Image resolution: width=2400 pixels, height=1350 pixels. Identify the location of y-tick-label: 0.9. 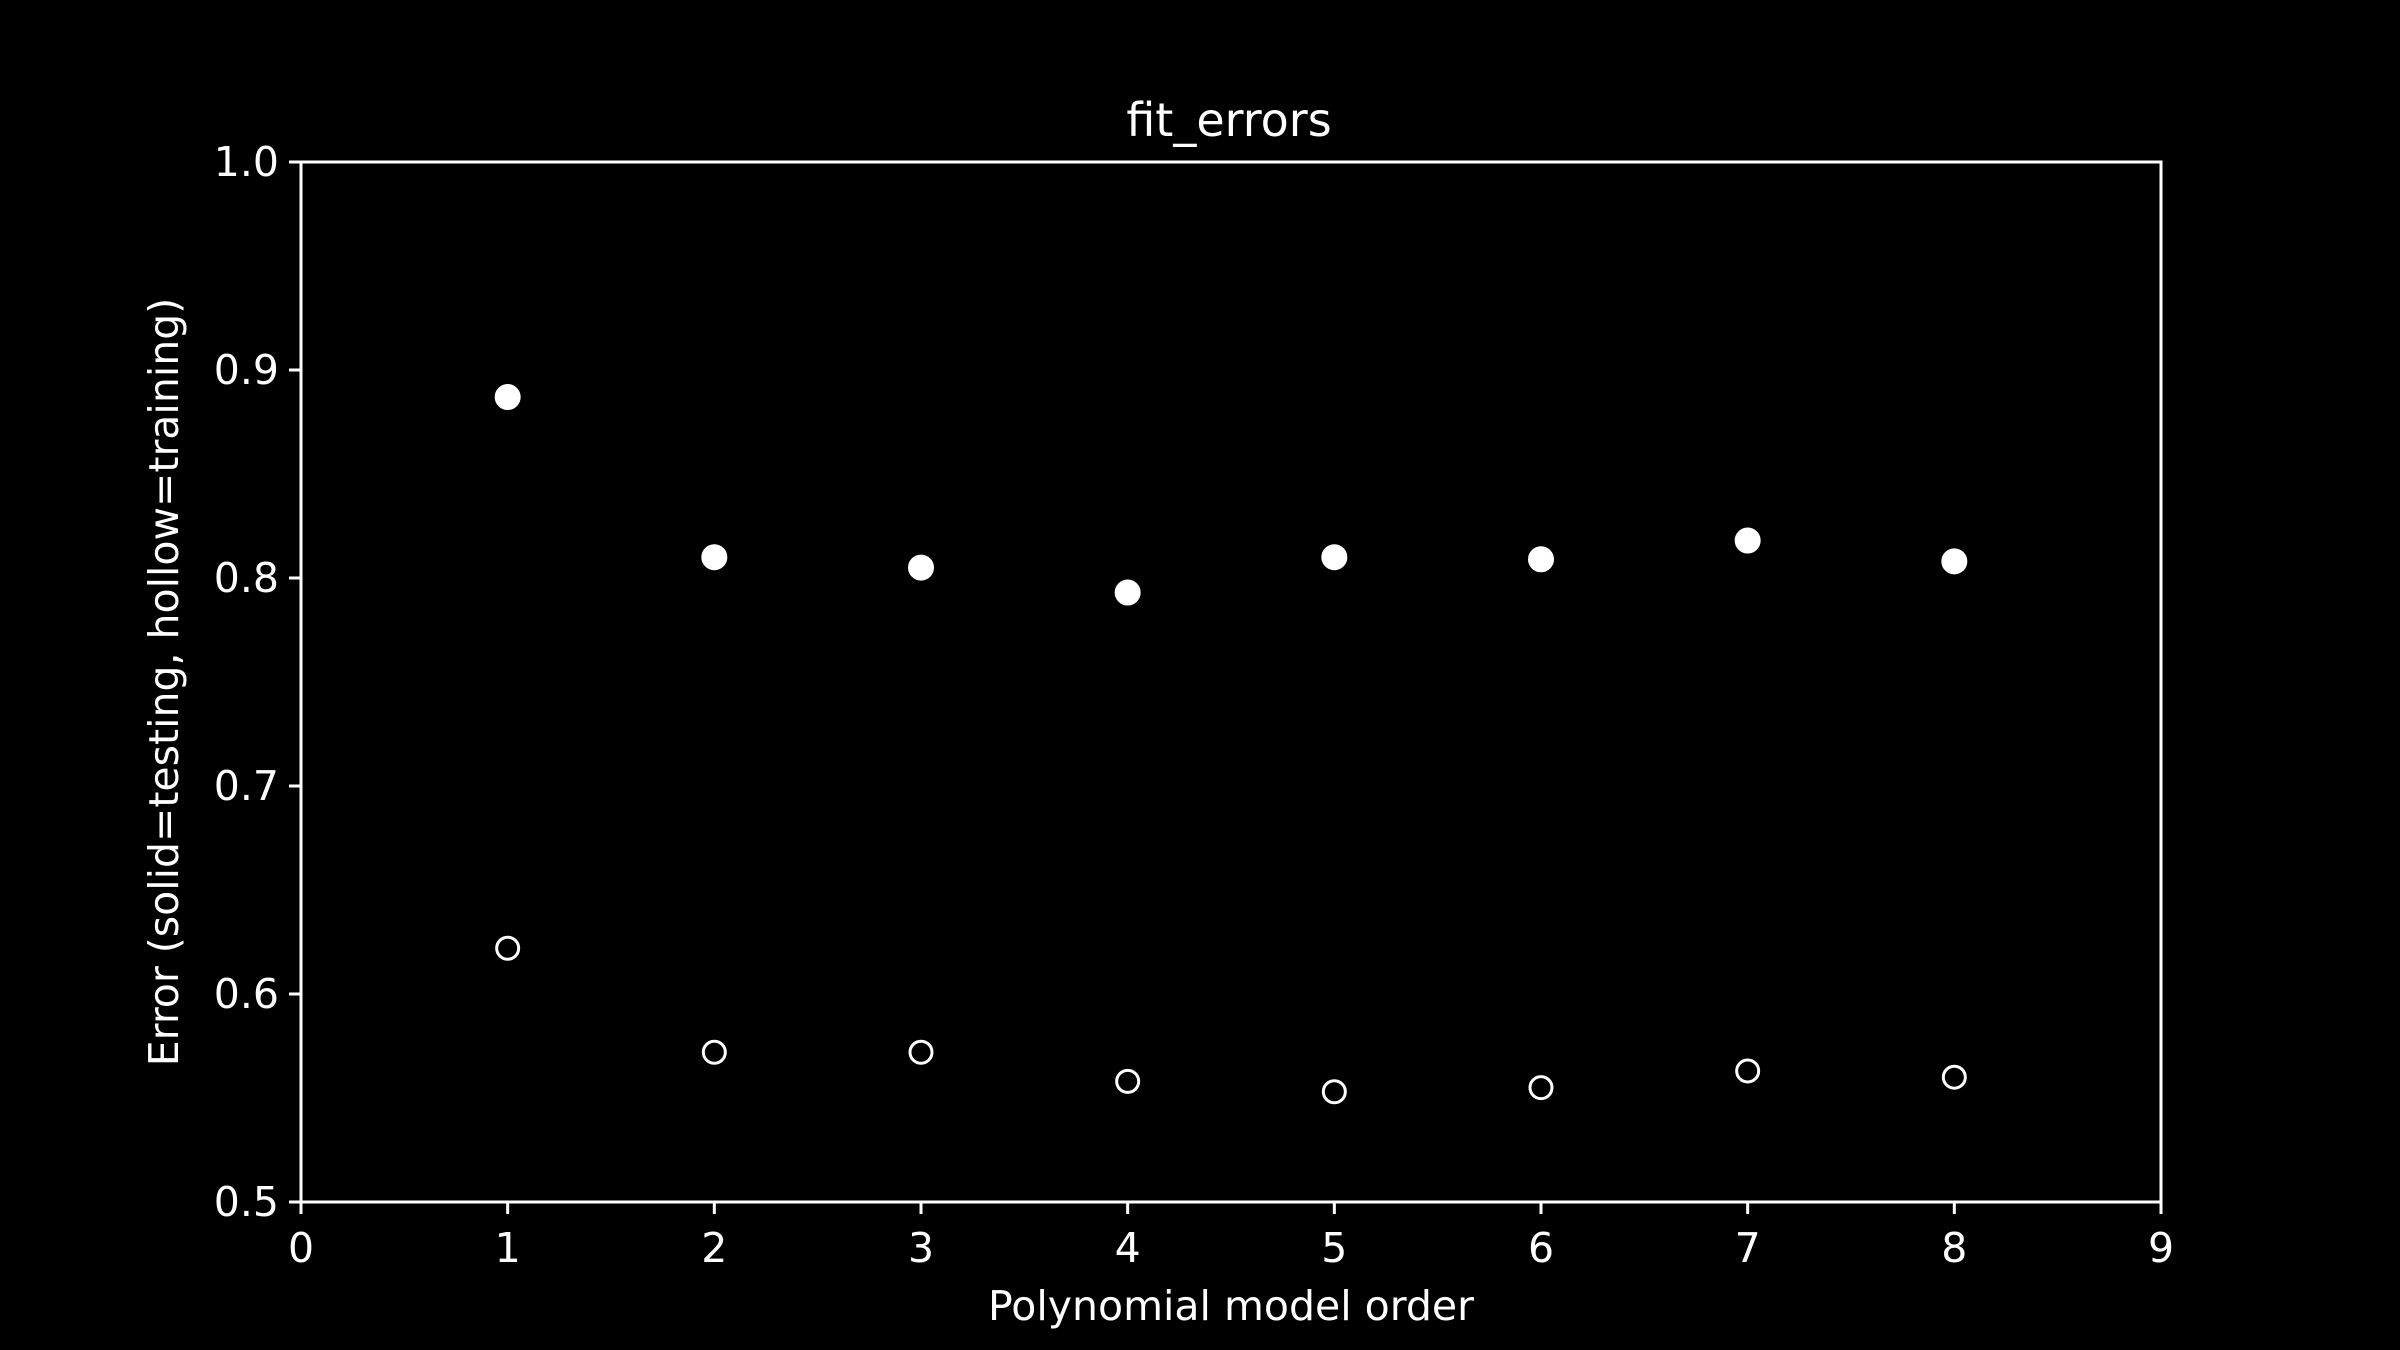
(246, 370).